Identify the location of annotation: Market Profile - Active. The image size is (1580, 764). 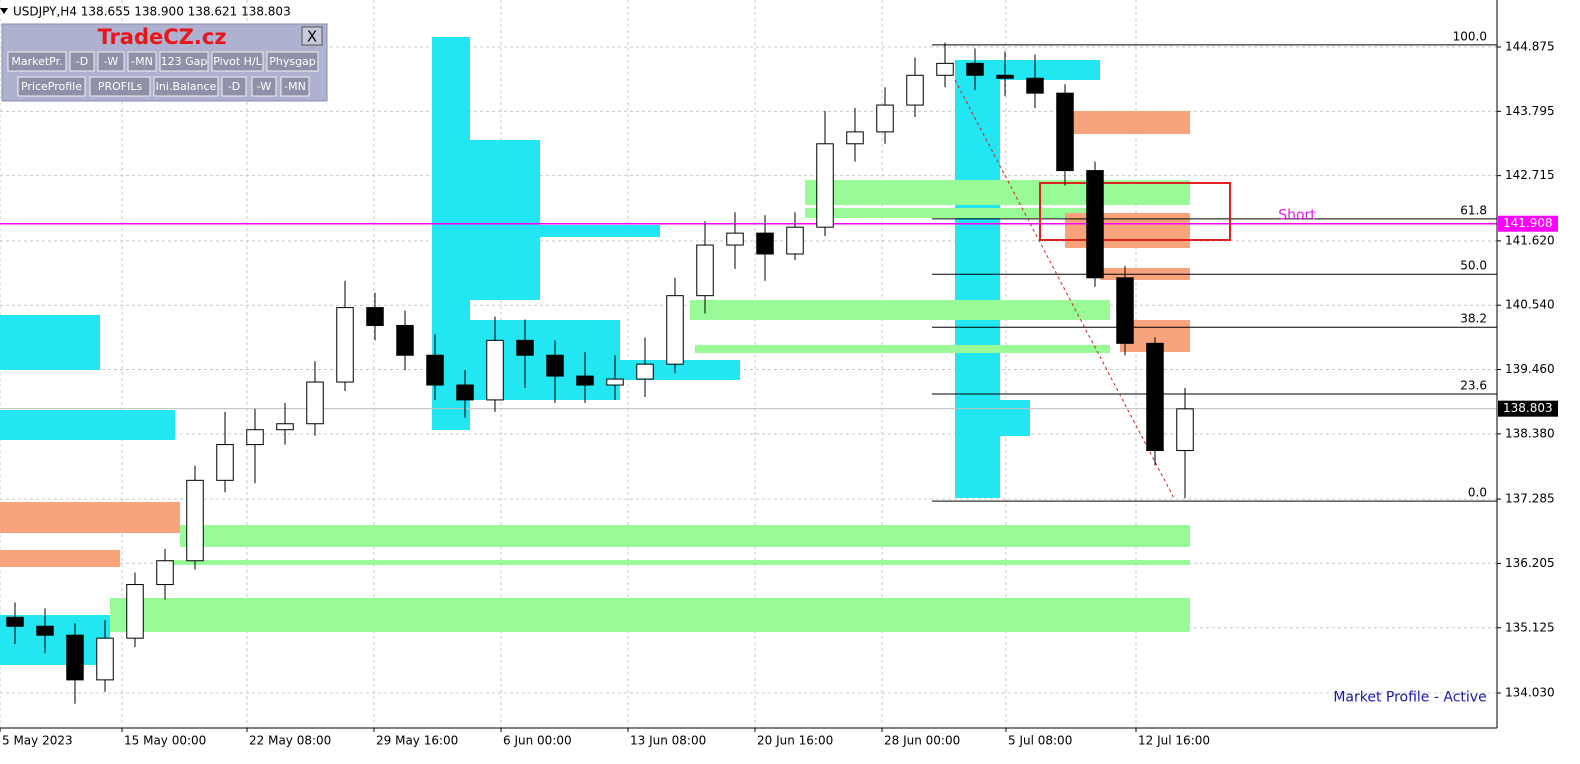
(1409, 698).